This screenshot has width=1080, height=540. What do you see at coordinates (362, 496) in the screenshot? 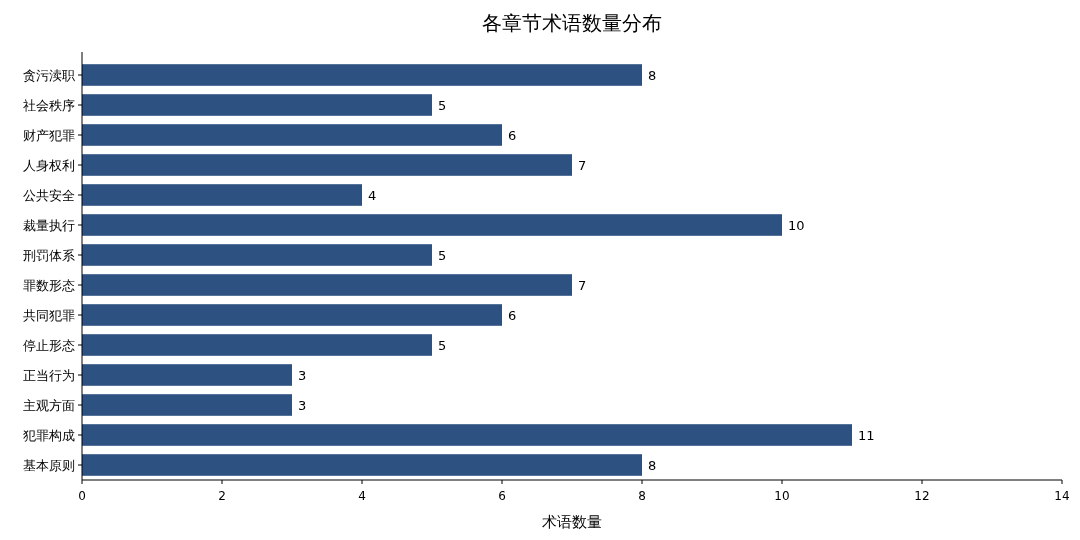
I see `x-tick-label: 4` at bounding box center [362, 496].